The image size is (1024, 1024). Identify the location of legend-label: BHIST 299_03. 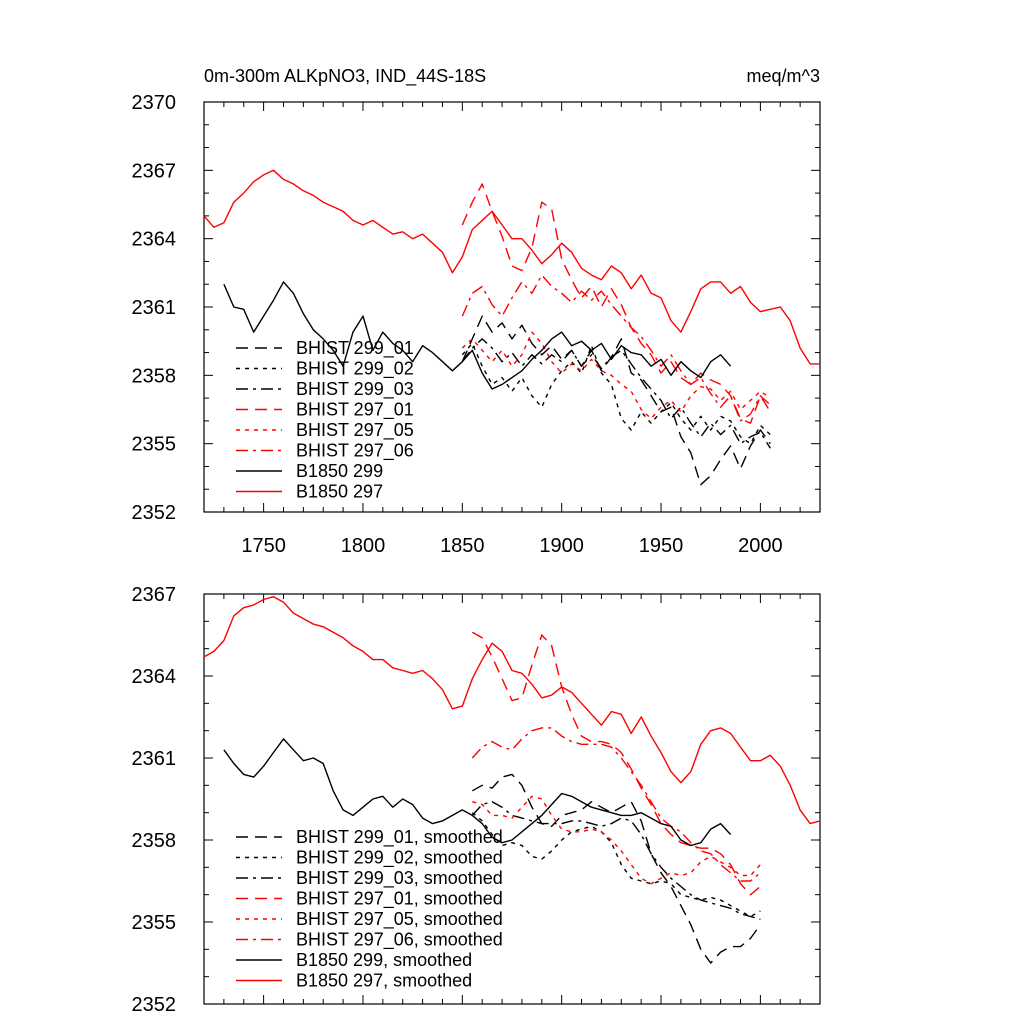
(355, 389).